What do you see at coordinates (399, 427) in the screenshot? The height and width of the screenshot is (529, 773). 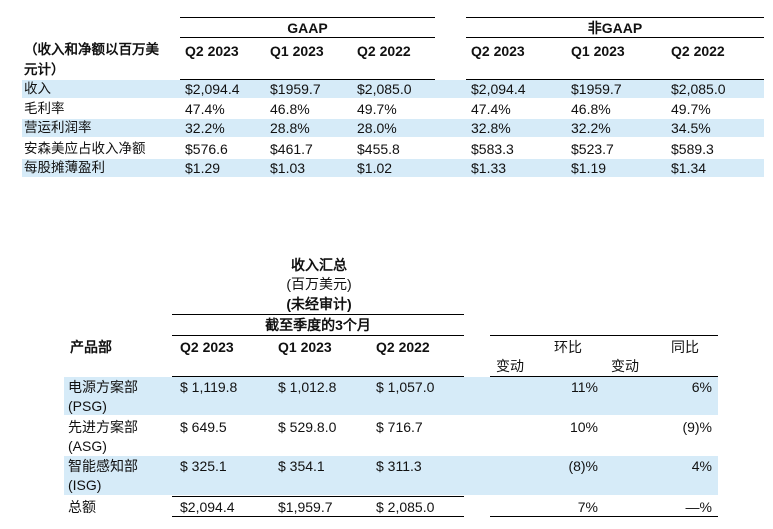 I see `table-cell: $ 716.7` at bounding box center [399, 427].